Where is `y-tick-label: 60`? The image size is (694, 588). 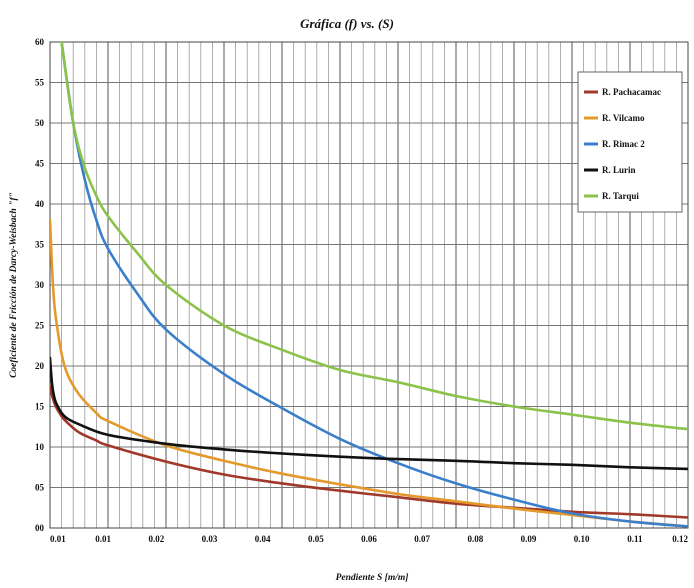
y-tick-label: 60 is located at coordinates (40, 42).